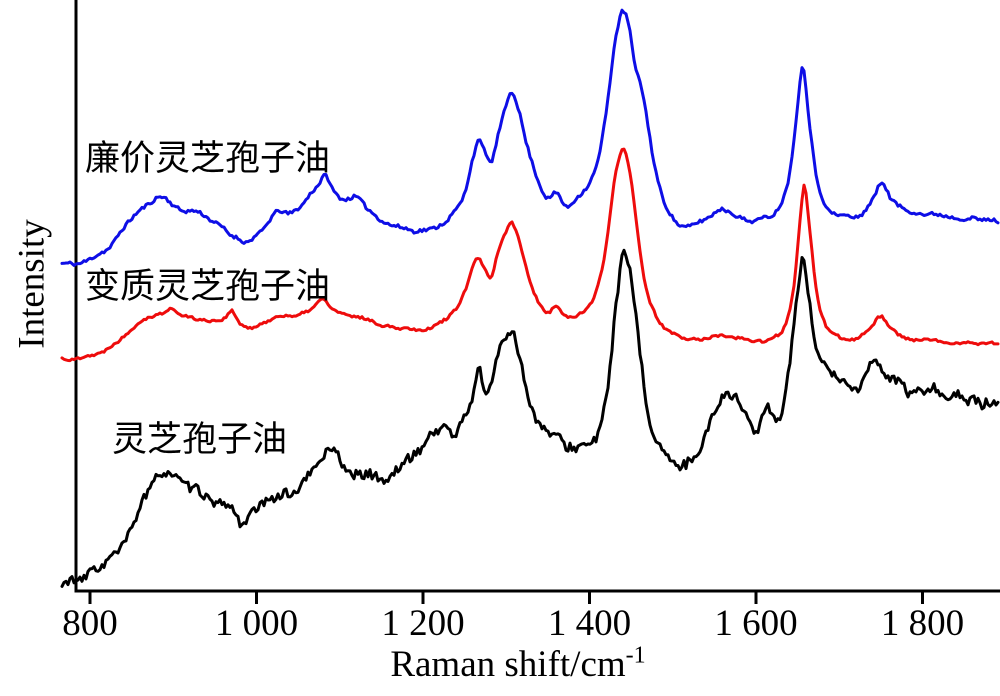 The width and height of the screenshot is (1000, 696). I want to click on x-tick-label: 1 600, so click(755, 623).